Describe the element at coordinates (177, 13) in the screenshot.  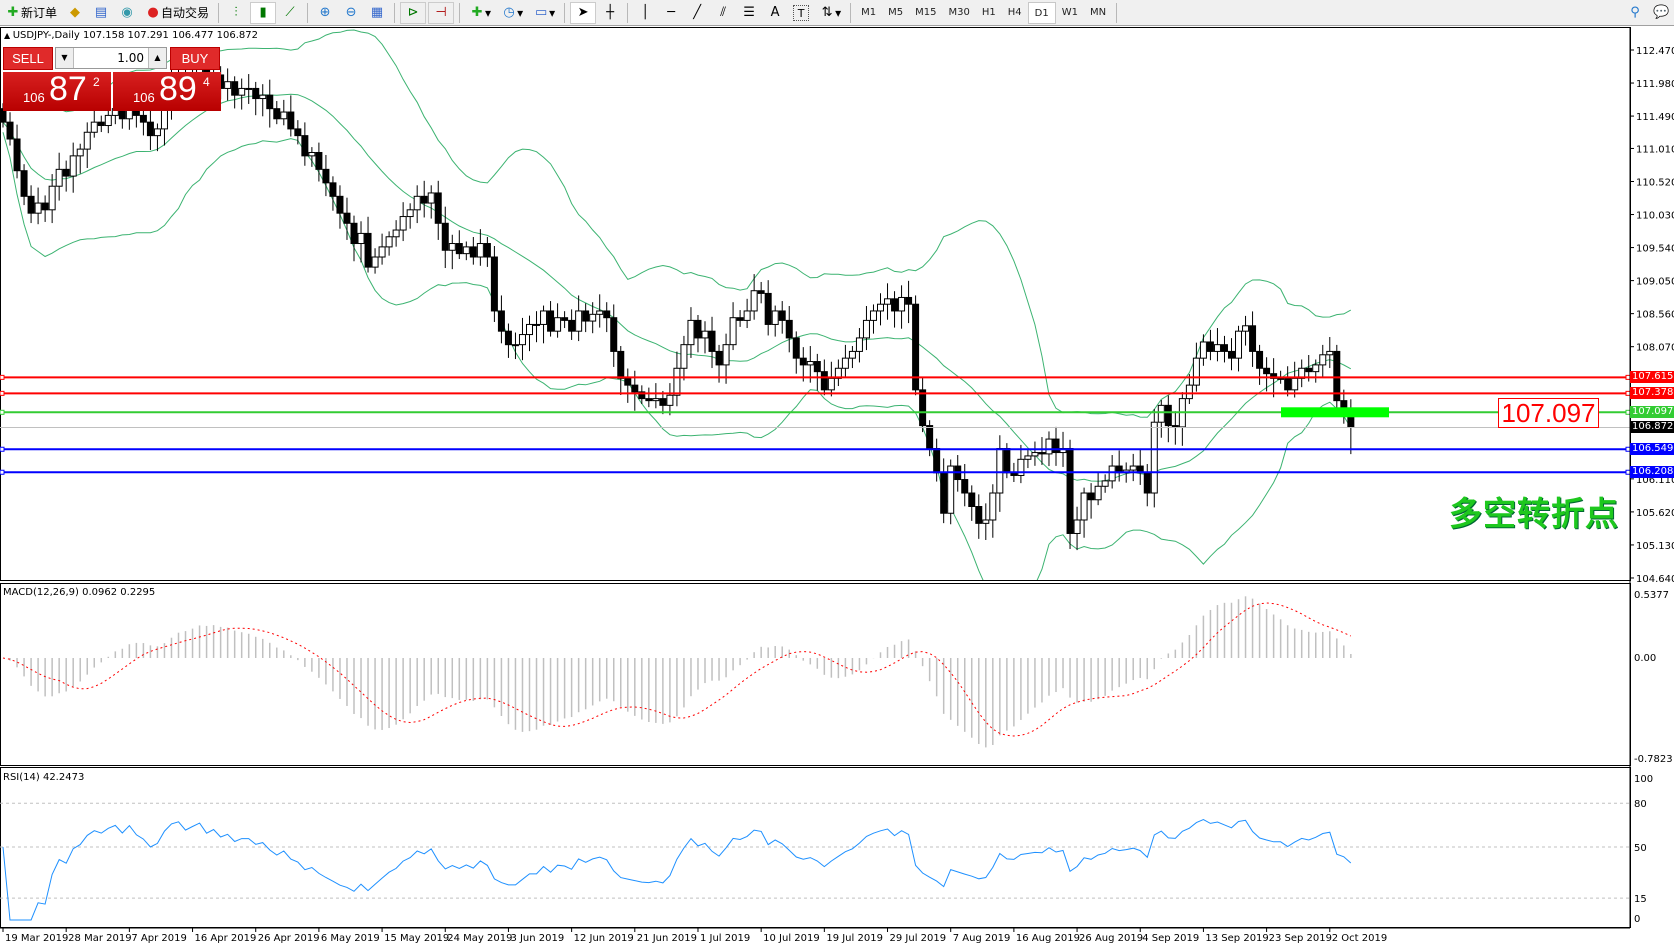
I see `auto-trading-button: ● 自动交易` at that location.